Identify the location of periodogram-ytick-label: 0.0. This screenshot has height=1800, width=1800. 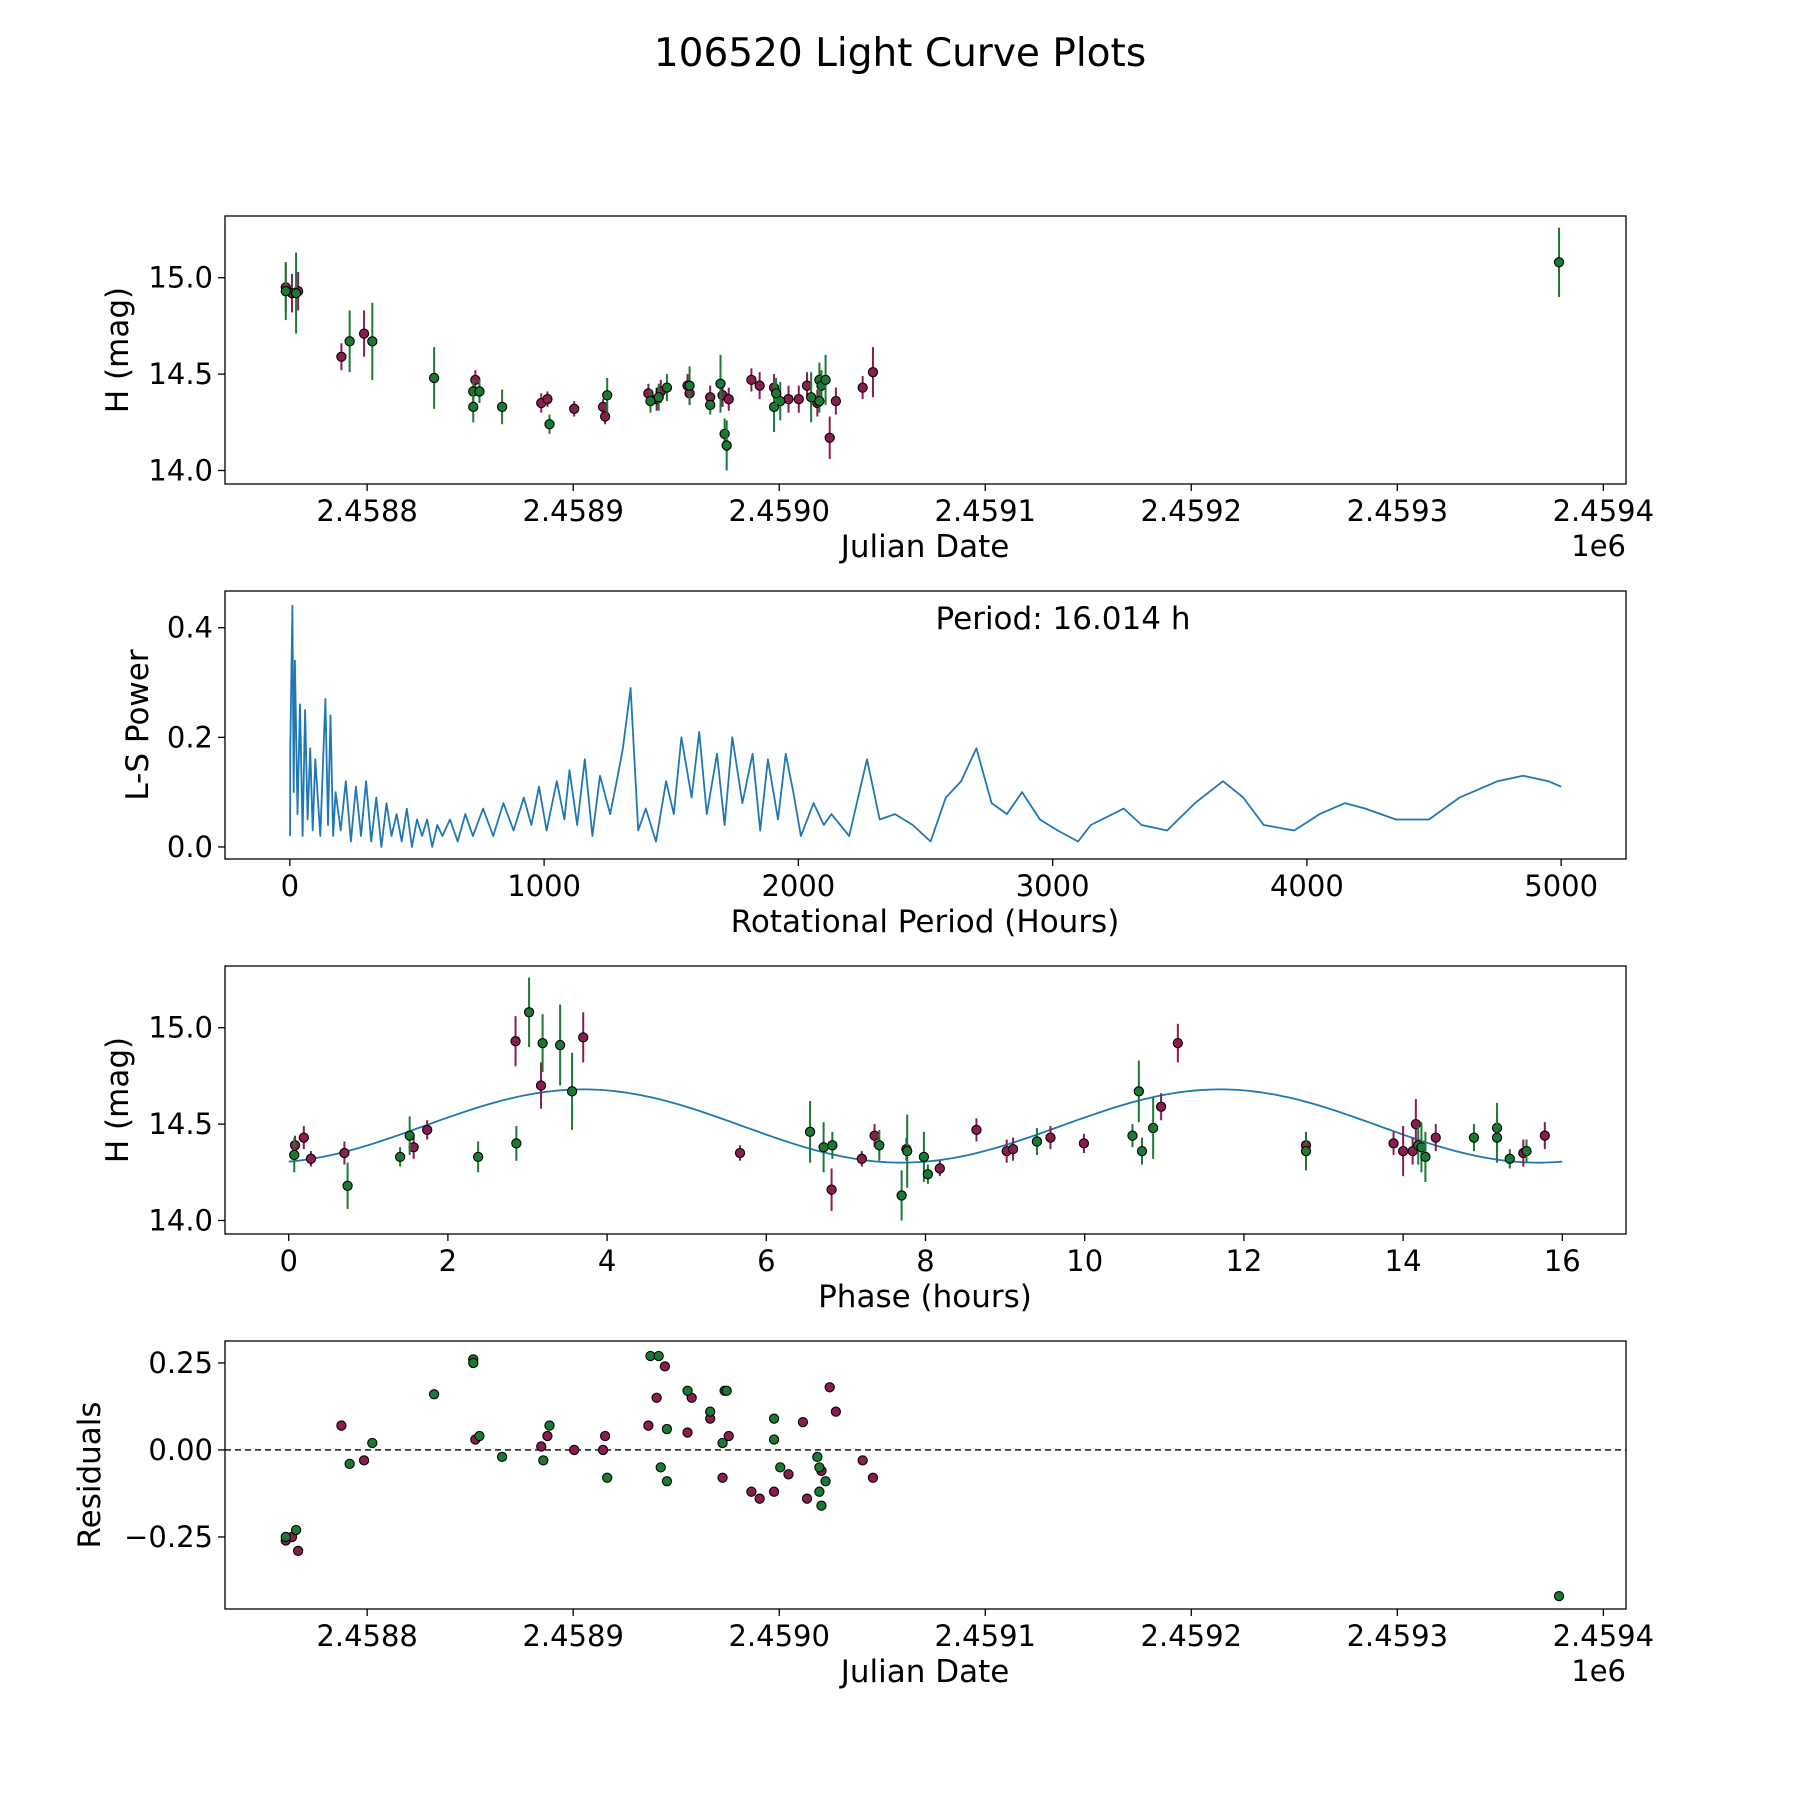
(190, 847).